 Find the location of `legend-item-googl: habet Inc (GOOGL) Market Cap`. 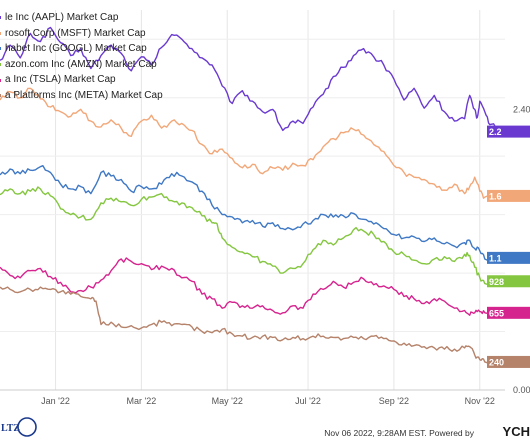

legend-item-googl: habet Inc (GOOGL) Market Cap is located at coordinates (81, 49).